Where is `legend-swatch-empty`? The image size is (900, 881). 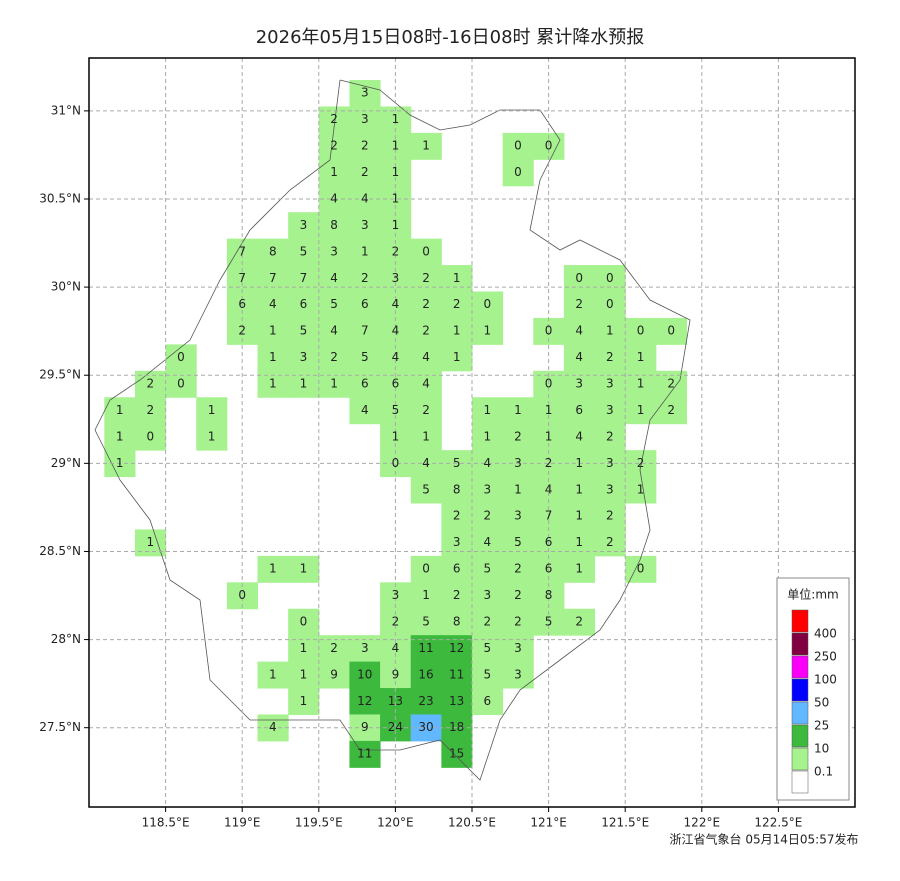
legend-swatch-empty is located at coordinates (800, 782).